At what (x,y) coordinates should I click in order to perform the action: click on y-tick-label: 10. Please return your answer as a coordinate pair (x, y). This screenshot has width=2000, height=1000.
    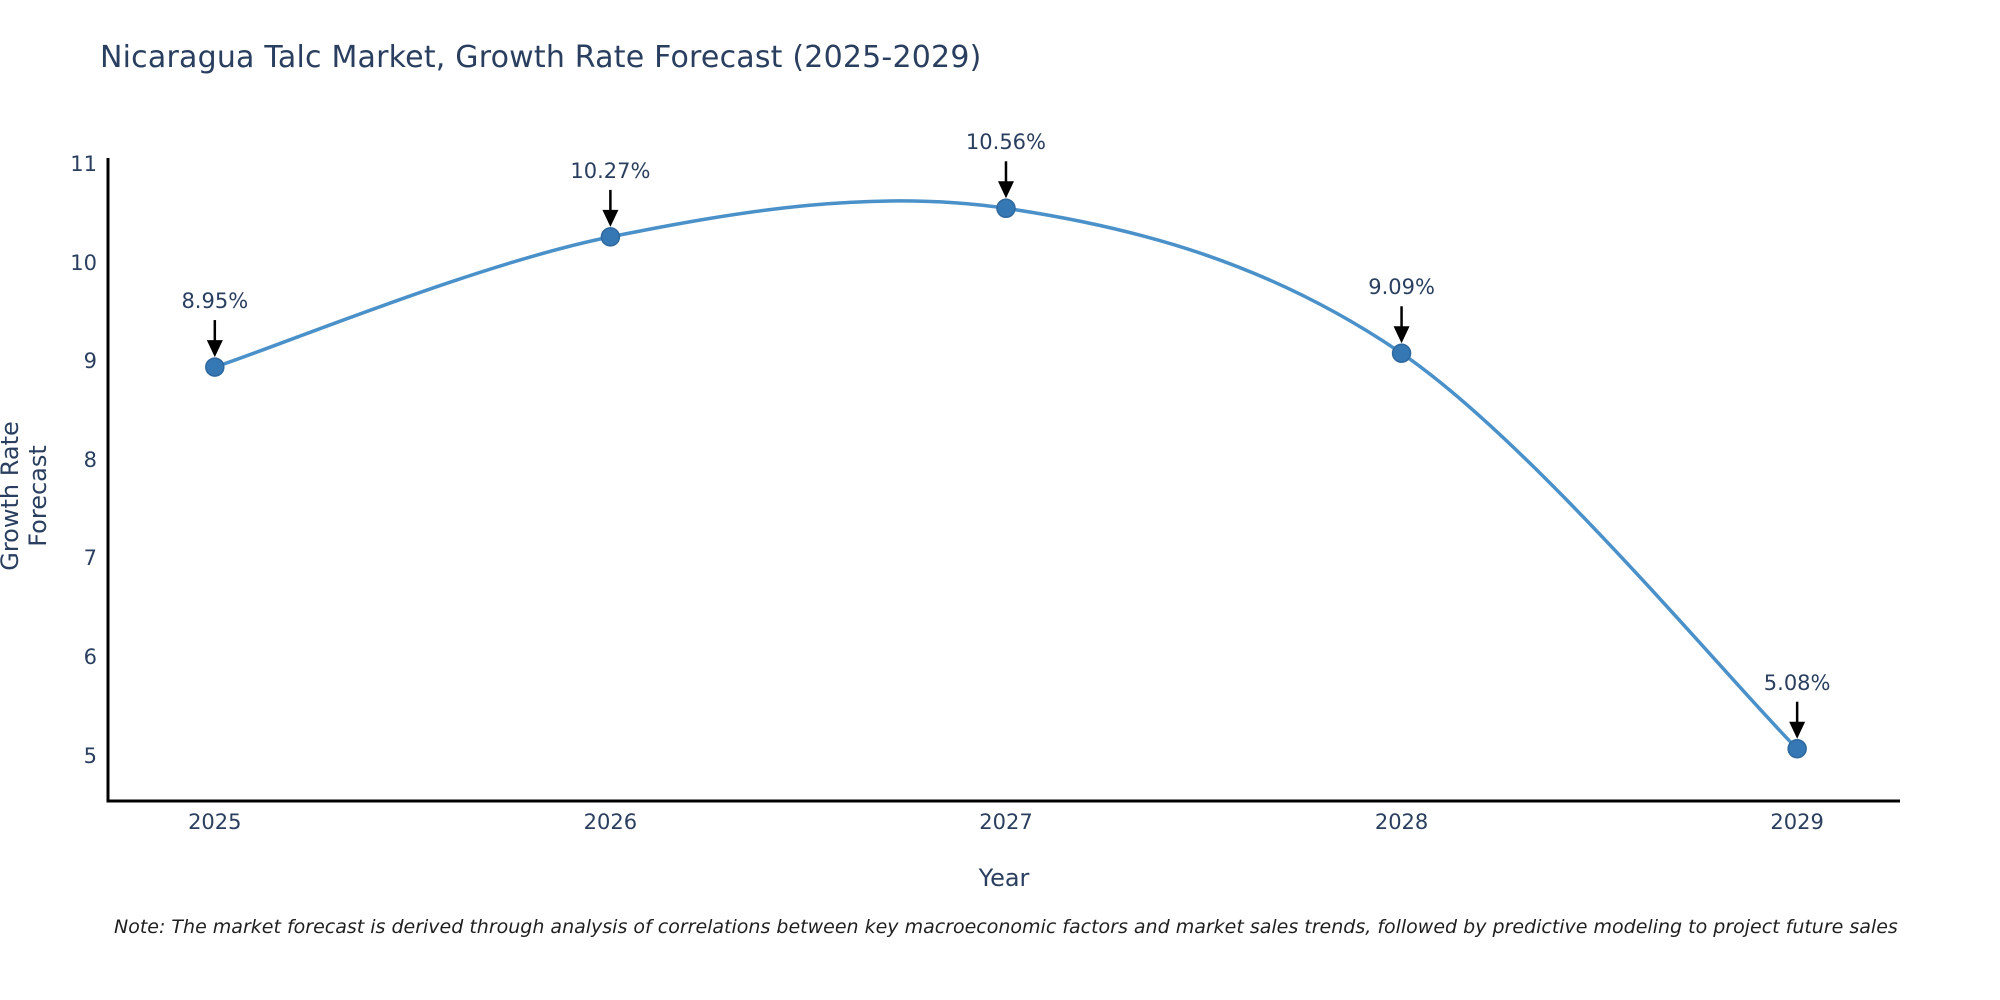
    Looking at the image, I should click on (83, 262).